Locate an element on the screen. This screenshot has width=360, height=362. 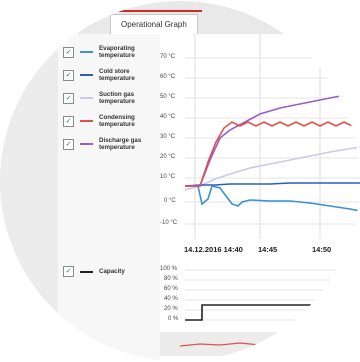
y-tick-label: 60 % is located at coordinates (171, 289).